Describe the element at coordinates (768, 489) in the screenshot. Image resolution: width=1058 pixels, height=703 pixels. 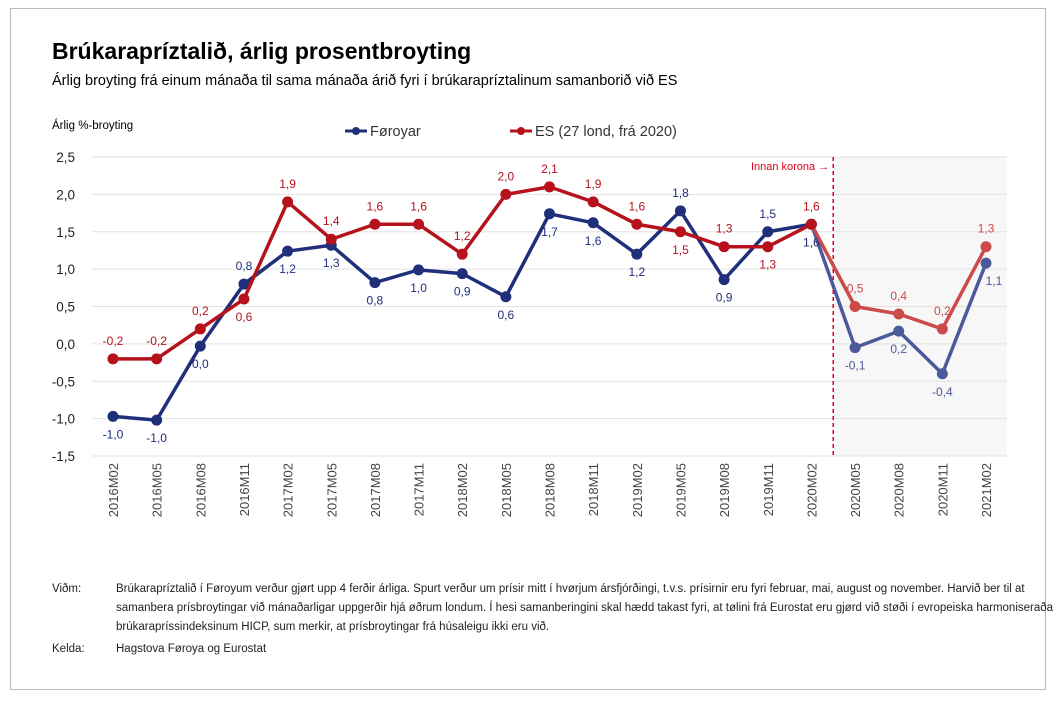
I see `x-tick-label: 2019M11` at that location.